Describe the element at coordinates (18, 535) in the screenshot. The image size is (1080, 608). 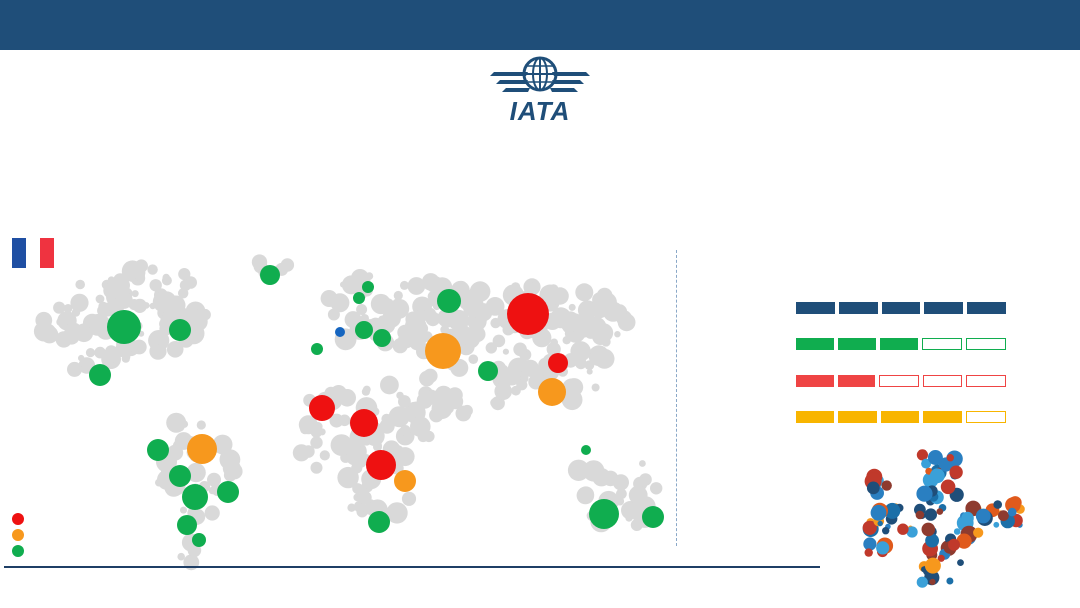
I see `legend-orange-dot` at that location.